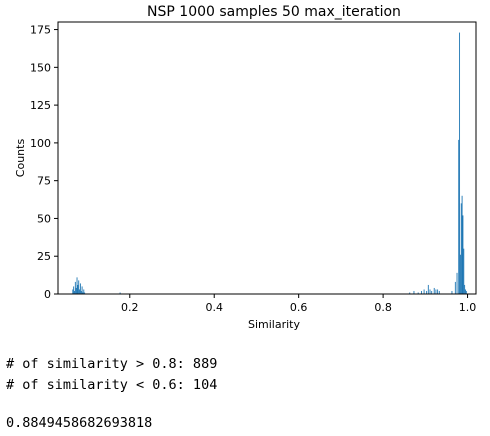  What do you see at coordinates (20, 158) in the screenshot?
I see `y-axis-label: Counts` at bounding box center [20, 158].